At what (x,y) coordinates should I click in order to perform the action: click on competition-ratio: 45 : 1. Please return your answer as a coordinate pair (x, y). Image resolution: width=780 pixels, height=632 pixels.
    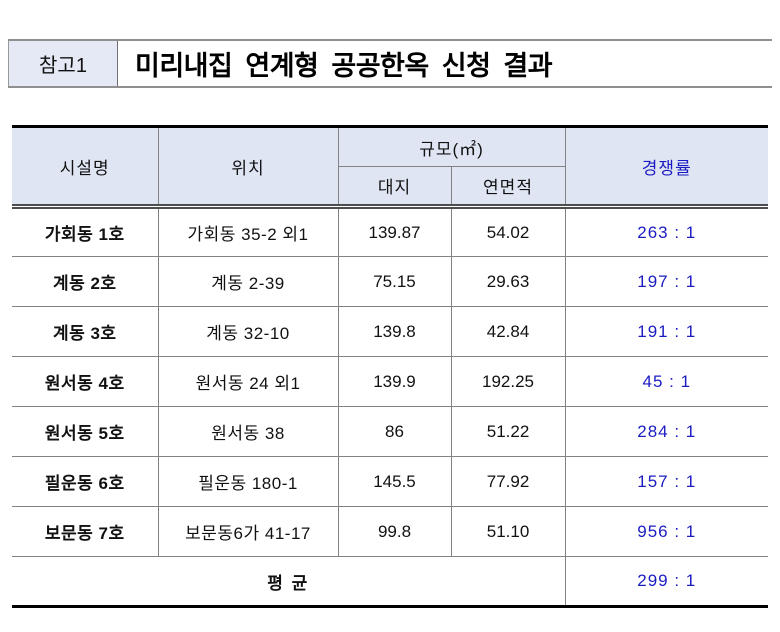
    Looking at the image, I should click on (666, 381).